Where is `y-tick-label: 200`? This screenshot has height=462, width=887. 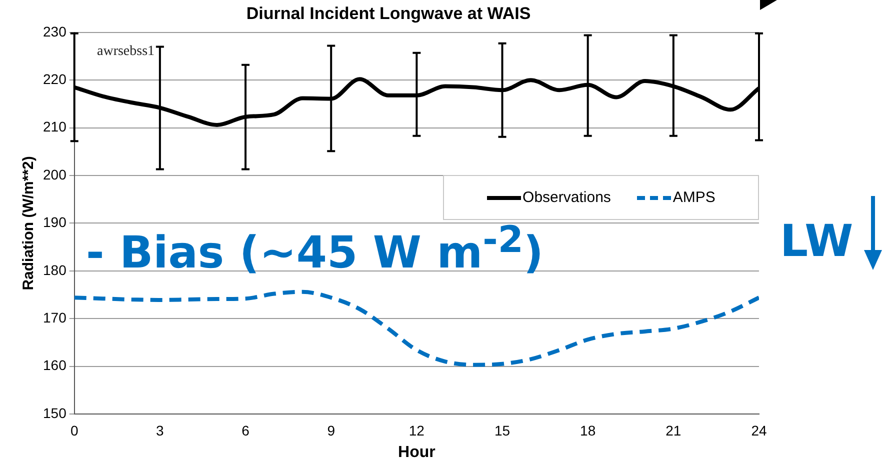 y-tick-label: 200 is located at coordinates (55, 174).